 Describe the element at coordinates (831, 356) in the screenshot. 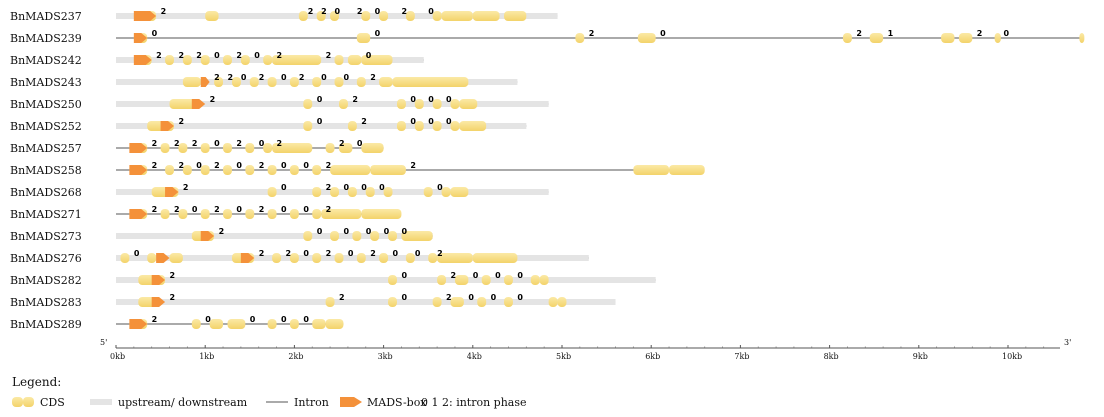

I see `axis-tick-label: 8kb` at that location.